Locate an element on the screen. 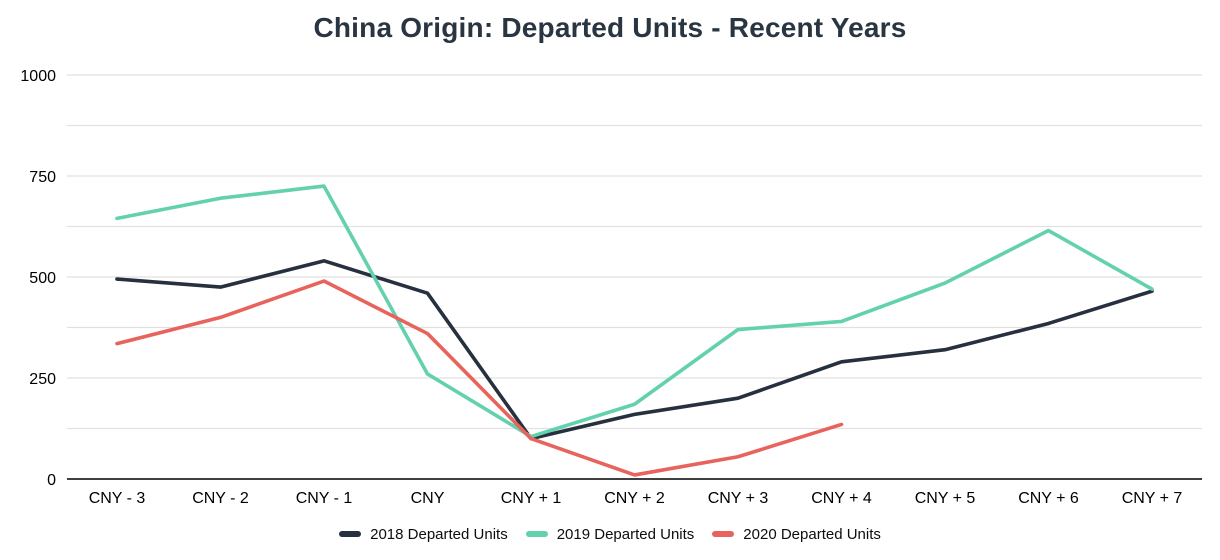 The width and height of the screenshot is (1220, 560). x-tick-label-3: CNY is located at coordinates (428, 498).